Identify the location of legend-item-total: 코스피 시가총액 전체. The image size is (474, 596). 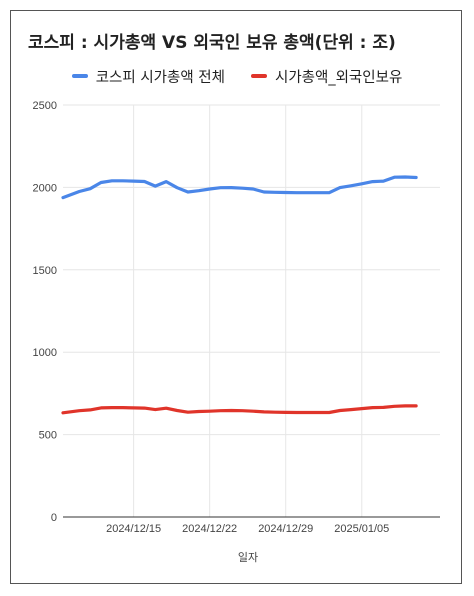
(148, 76).